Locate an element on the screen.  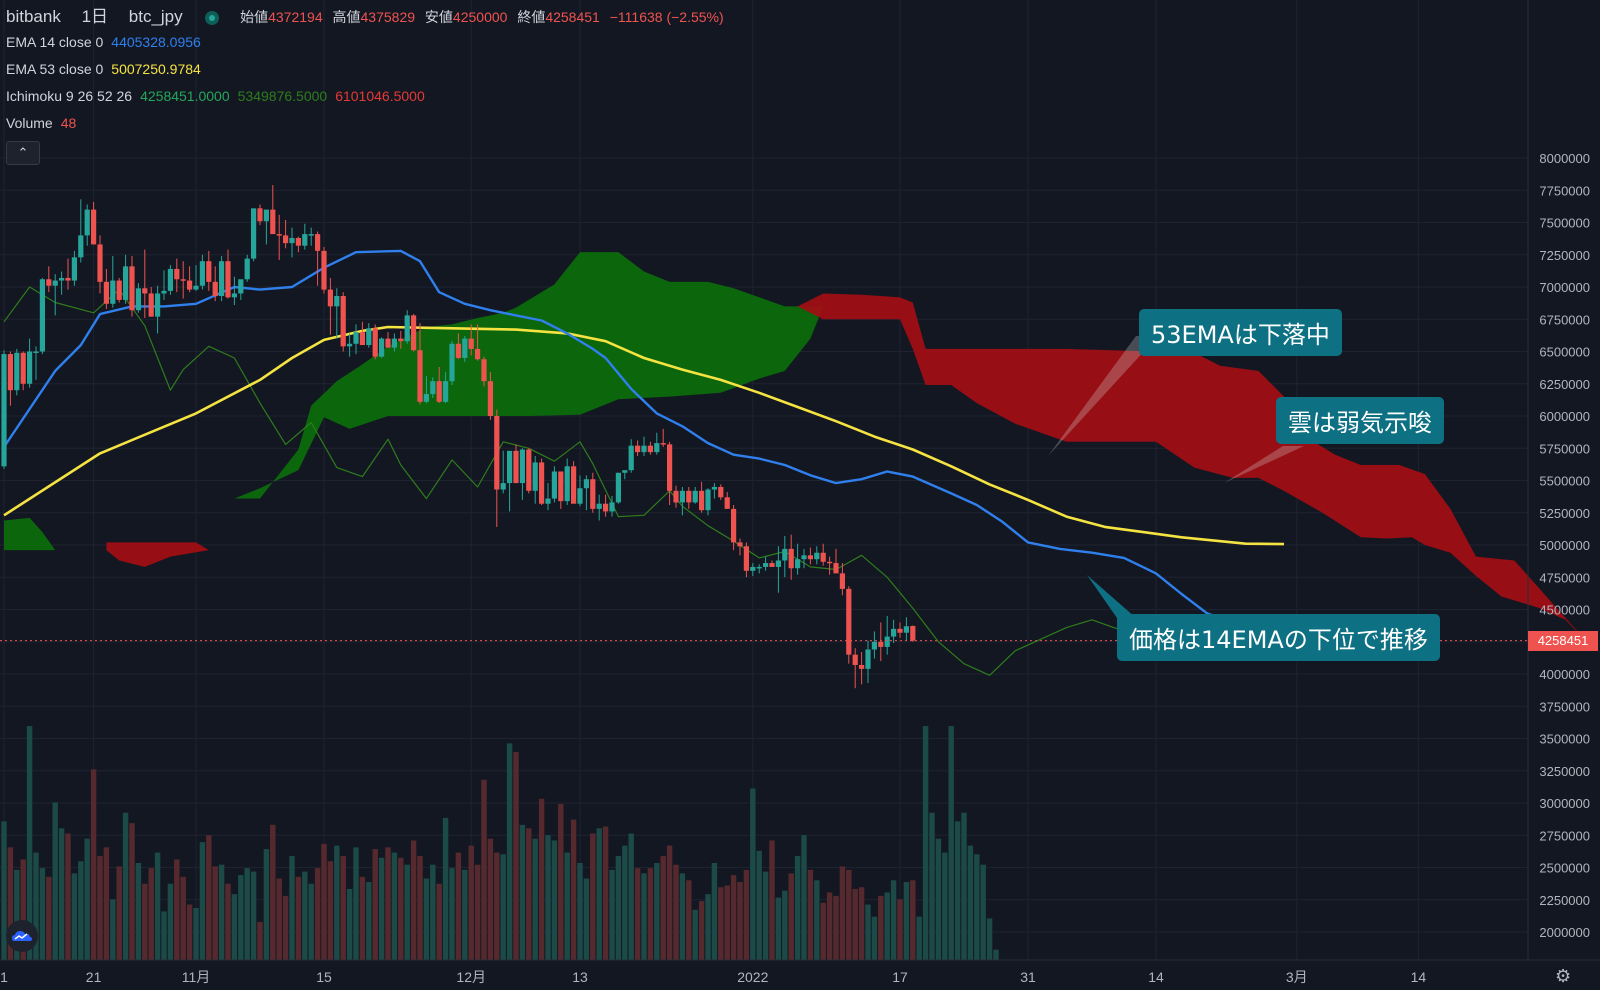
last-price-tag: 4258451 is located at coordinates (1563, 640).